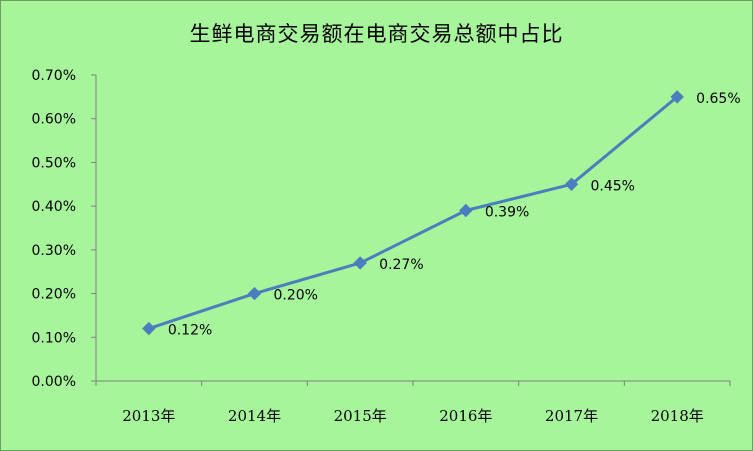 This screenshot has height=451, width=753. I want to click on x-tick-label: 2016年, so click(465, 416).